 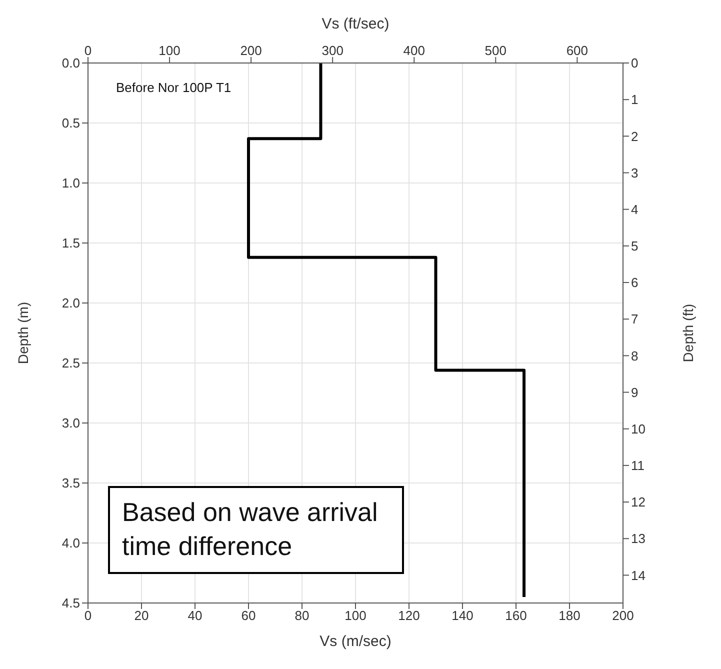 I want to click on x2-tick-label: 300, so click(x=333, y=50).